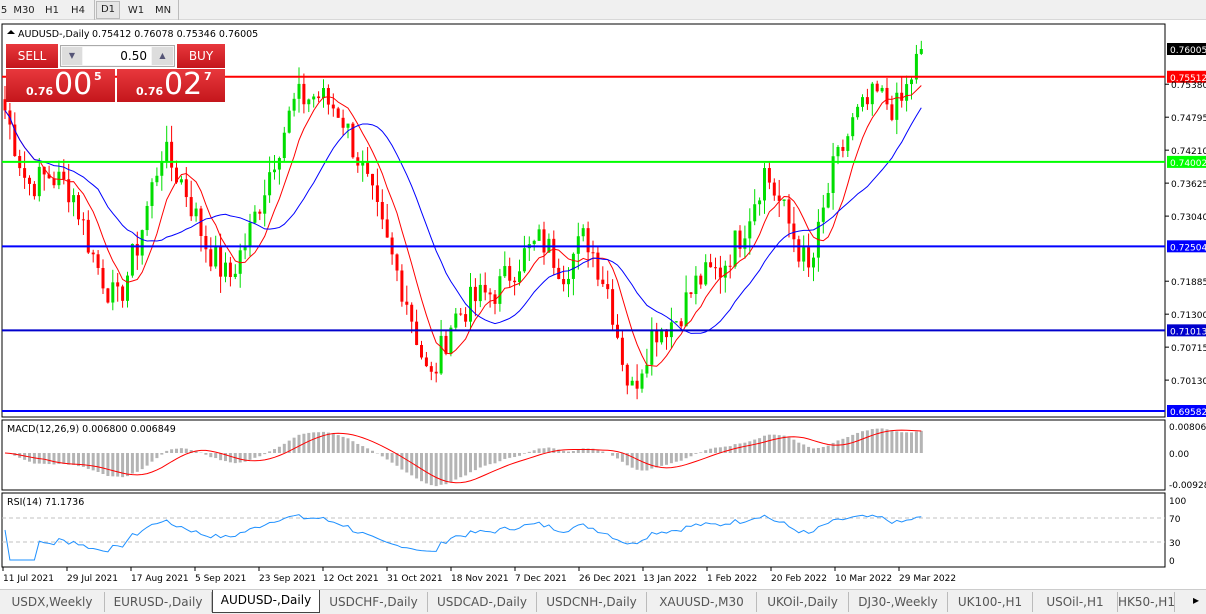  Describe the element at coordinates (72, 56) in the screenshot. I see `volume-decrease-icon: ▼` at that location.